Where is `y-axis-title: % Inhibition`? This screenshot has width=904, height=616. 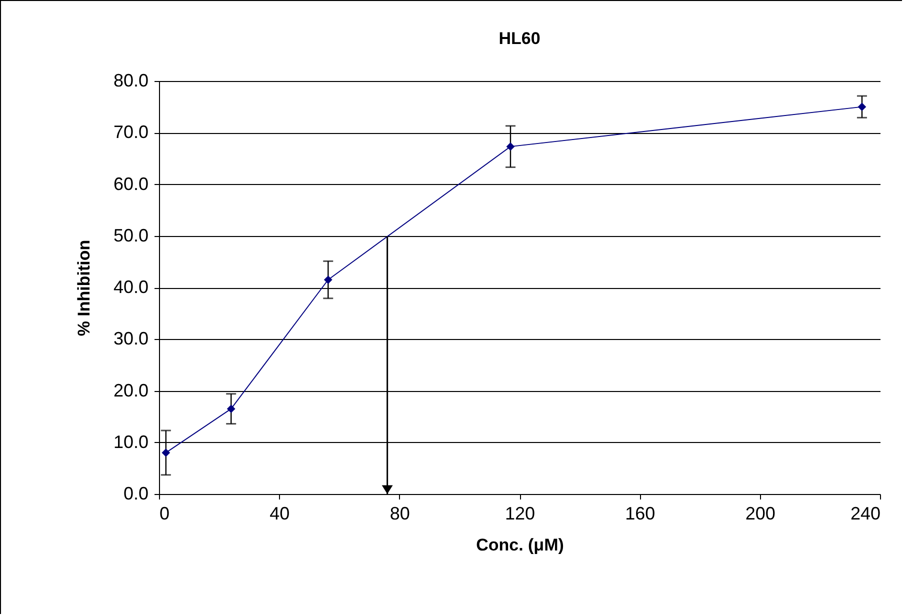 y-axis-title: % Inhibition is located at coordinates (84, 288).